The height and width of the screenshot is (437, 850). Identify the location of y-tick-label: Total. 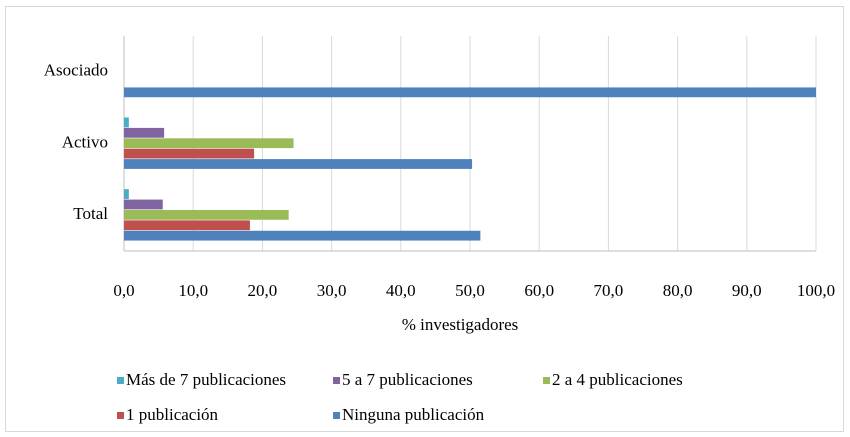
(90, 213).